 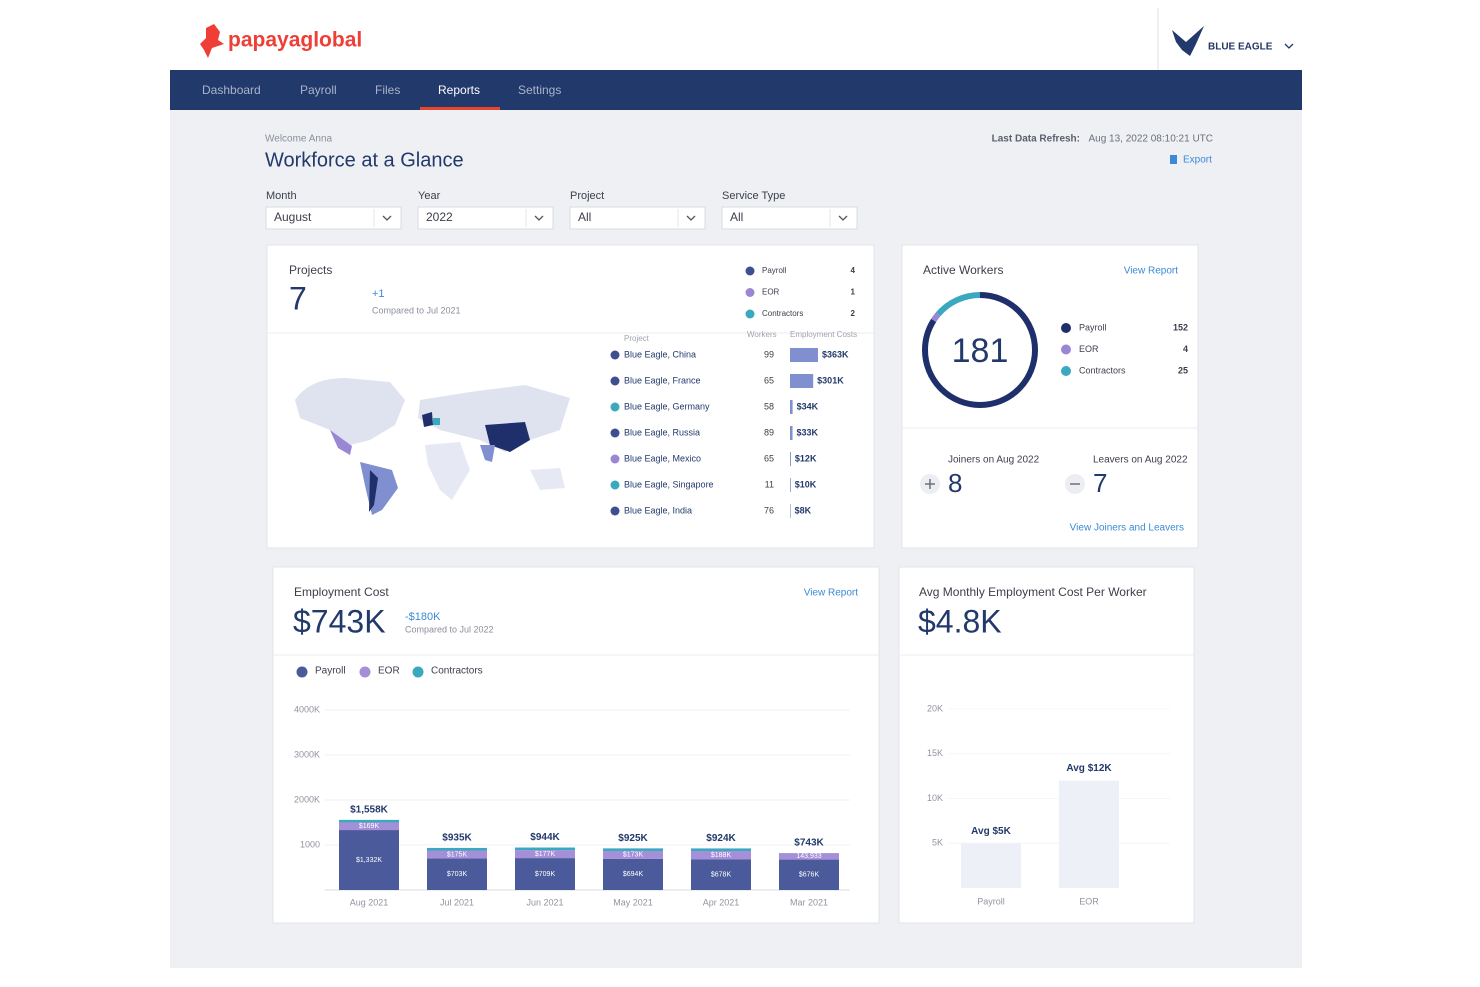 I want to click on account-name: BLUE EAGLE, so click(x=1240, y=47).